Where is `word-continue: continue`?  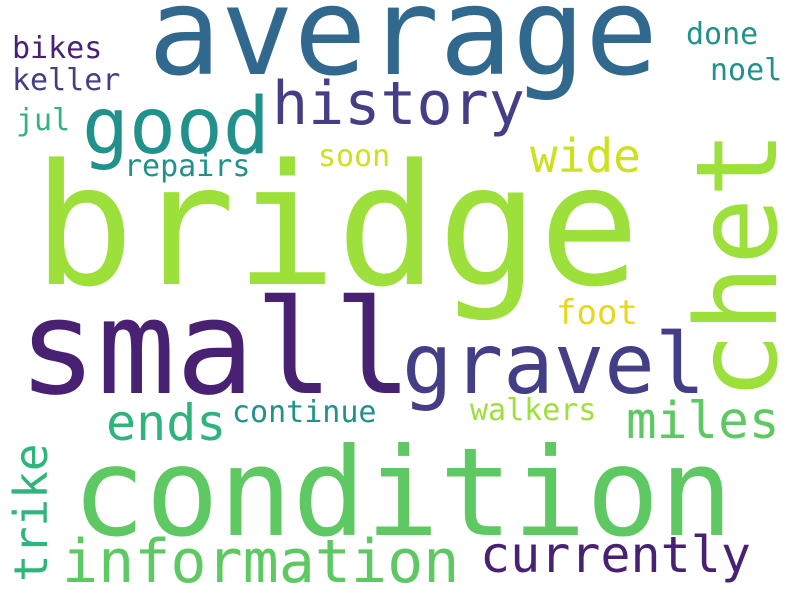
word-continue: continue is located at coordinates (304, 412).